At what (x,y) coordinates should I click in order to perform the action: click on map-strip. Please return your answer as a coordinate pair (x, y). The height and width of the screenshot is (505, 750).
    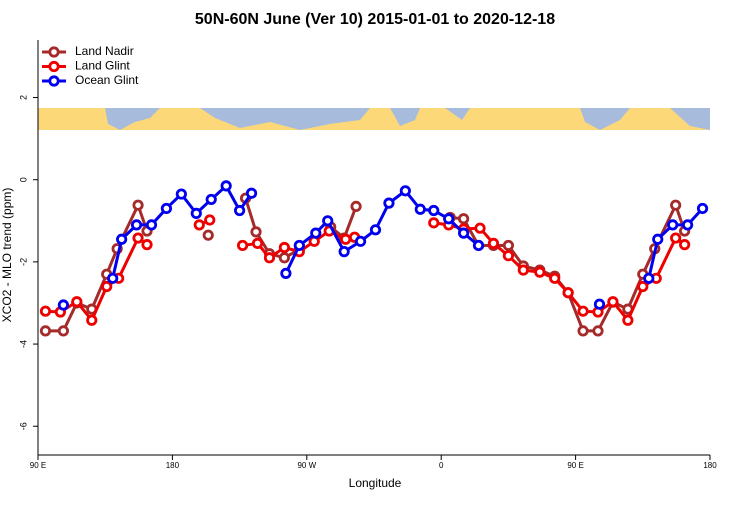
    Looking at the image, I should click on (374, 119).